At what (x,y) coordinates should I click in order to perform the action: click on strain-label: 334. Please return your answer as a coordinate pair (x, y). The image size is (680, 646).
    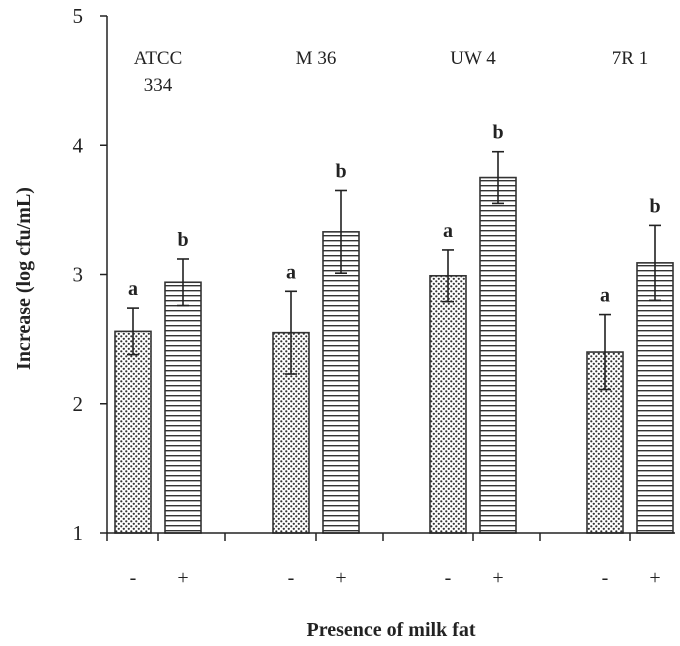
    Looking at the image, I should click on (158, 85).